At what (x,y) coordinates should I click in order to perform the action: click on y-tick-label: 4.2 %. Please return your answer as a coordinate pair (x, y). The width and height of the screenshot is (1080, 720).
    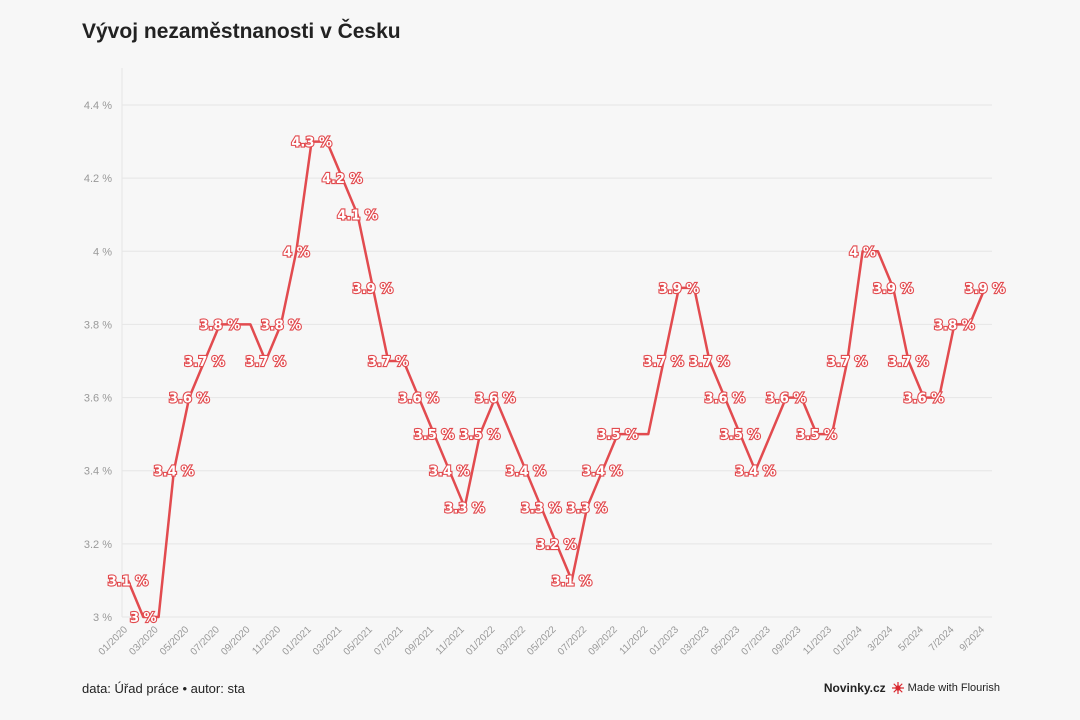
    Looking at the image, I should click on (98, 179).